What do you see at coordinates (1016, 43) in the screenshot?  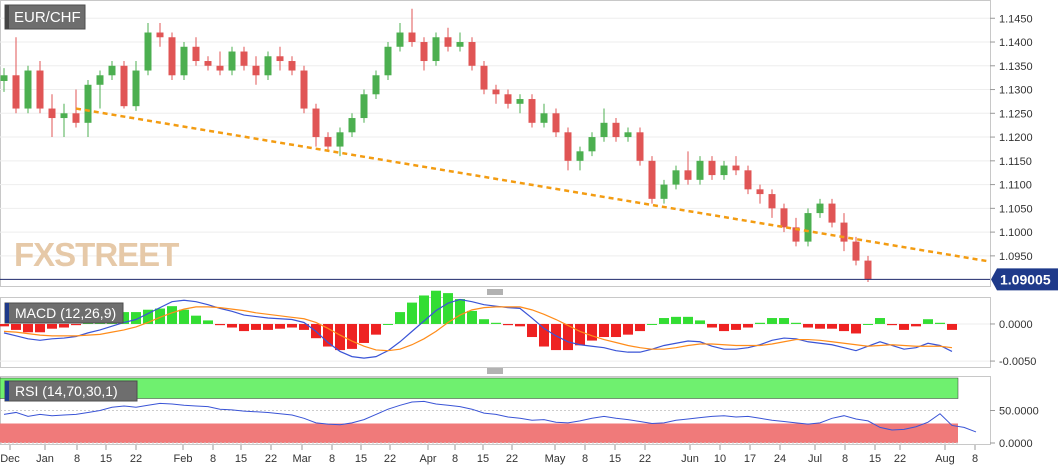 I see `y-tick-label: 1.1400` at bounding box center [1016, 43].